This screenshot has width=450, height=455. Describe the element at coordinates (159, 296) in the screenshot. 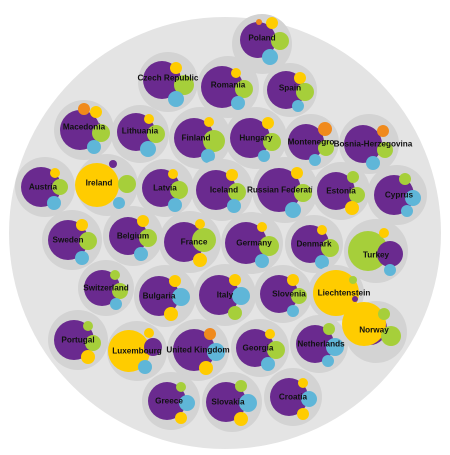

I see `country-label: Bulgaria` at that location.